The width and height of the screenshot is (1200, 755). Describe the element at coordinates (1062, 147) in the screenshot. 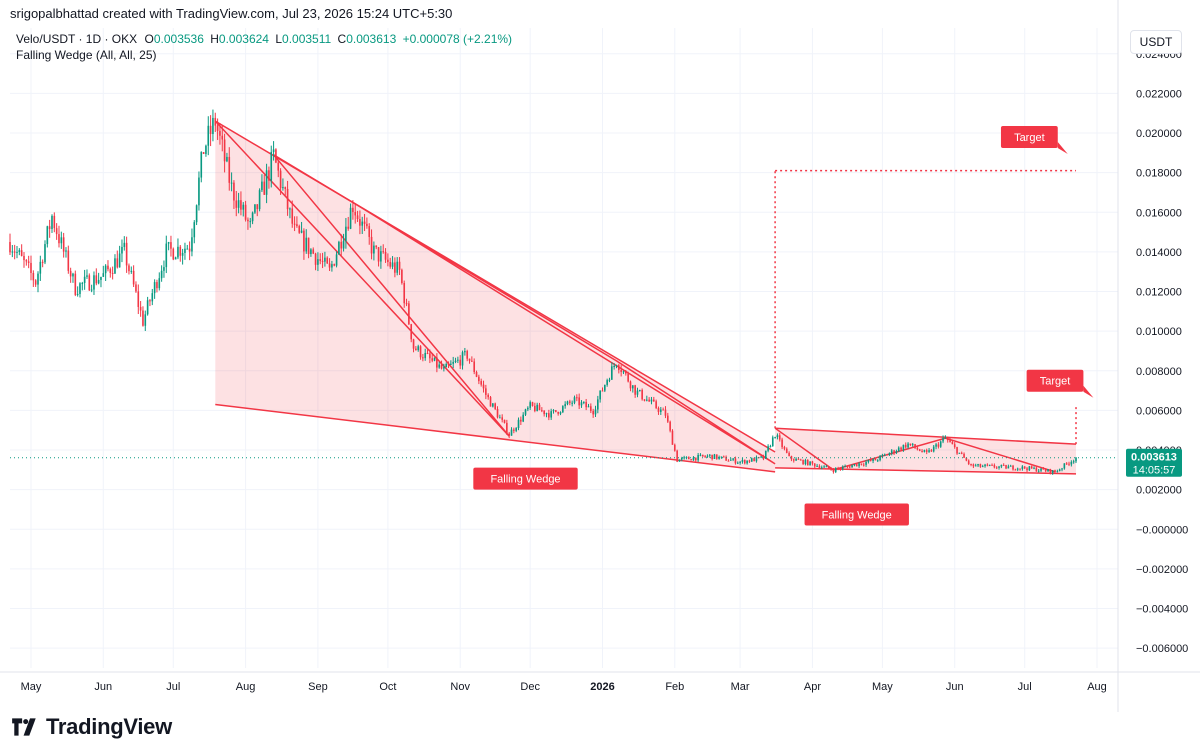

I see `target-label-tail` at that location.